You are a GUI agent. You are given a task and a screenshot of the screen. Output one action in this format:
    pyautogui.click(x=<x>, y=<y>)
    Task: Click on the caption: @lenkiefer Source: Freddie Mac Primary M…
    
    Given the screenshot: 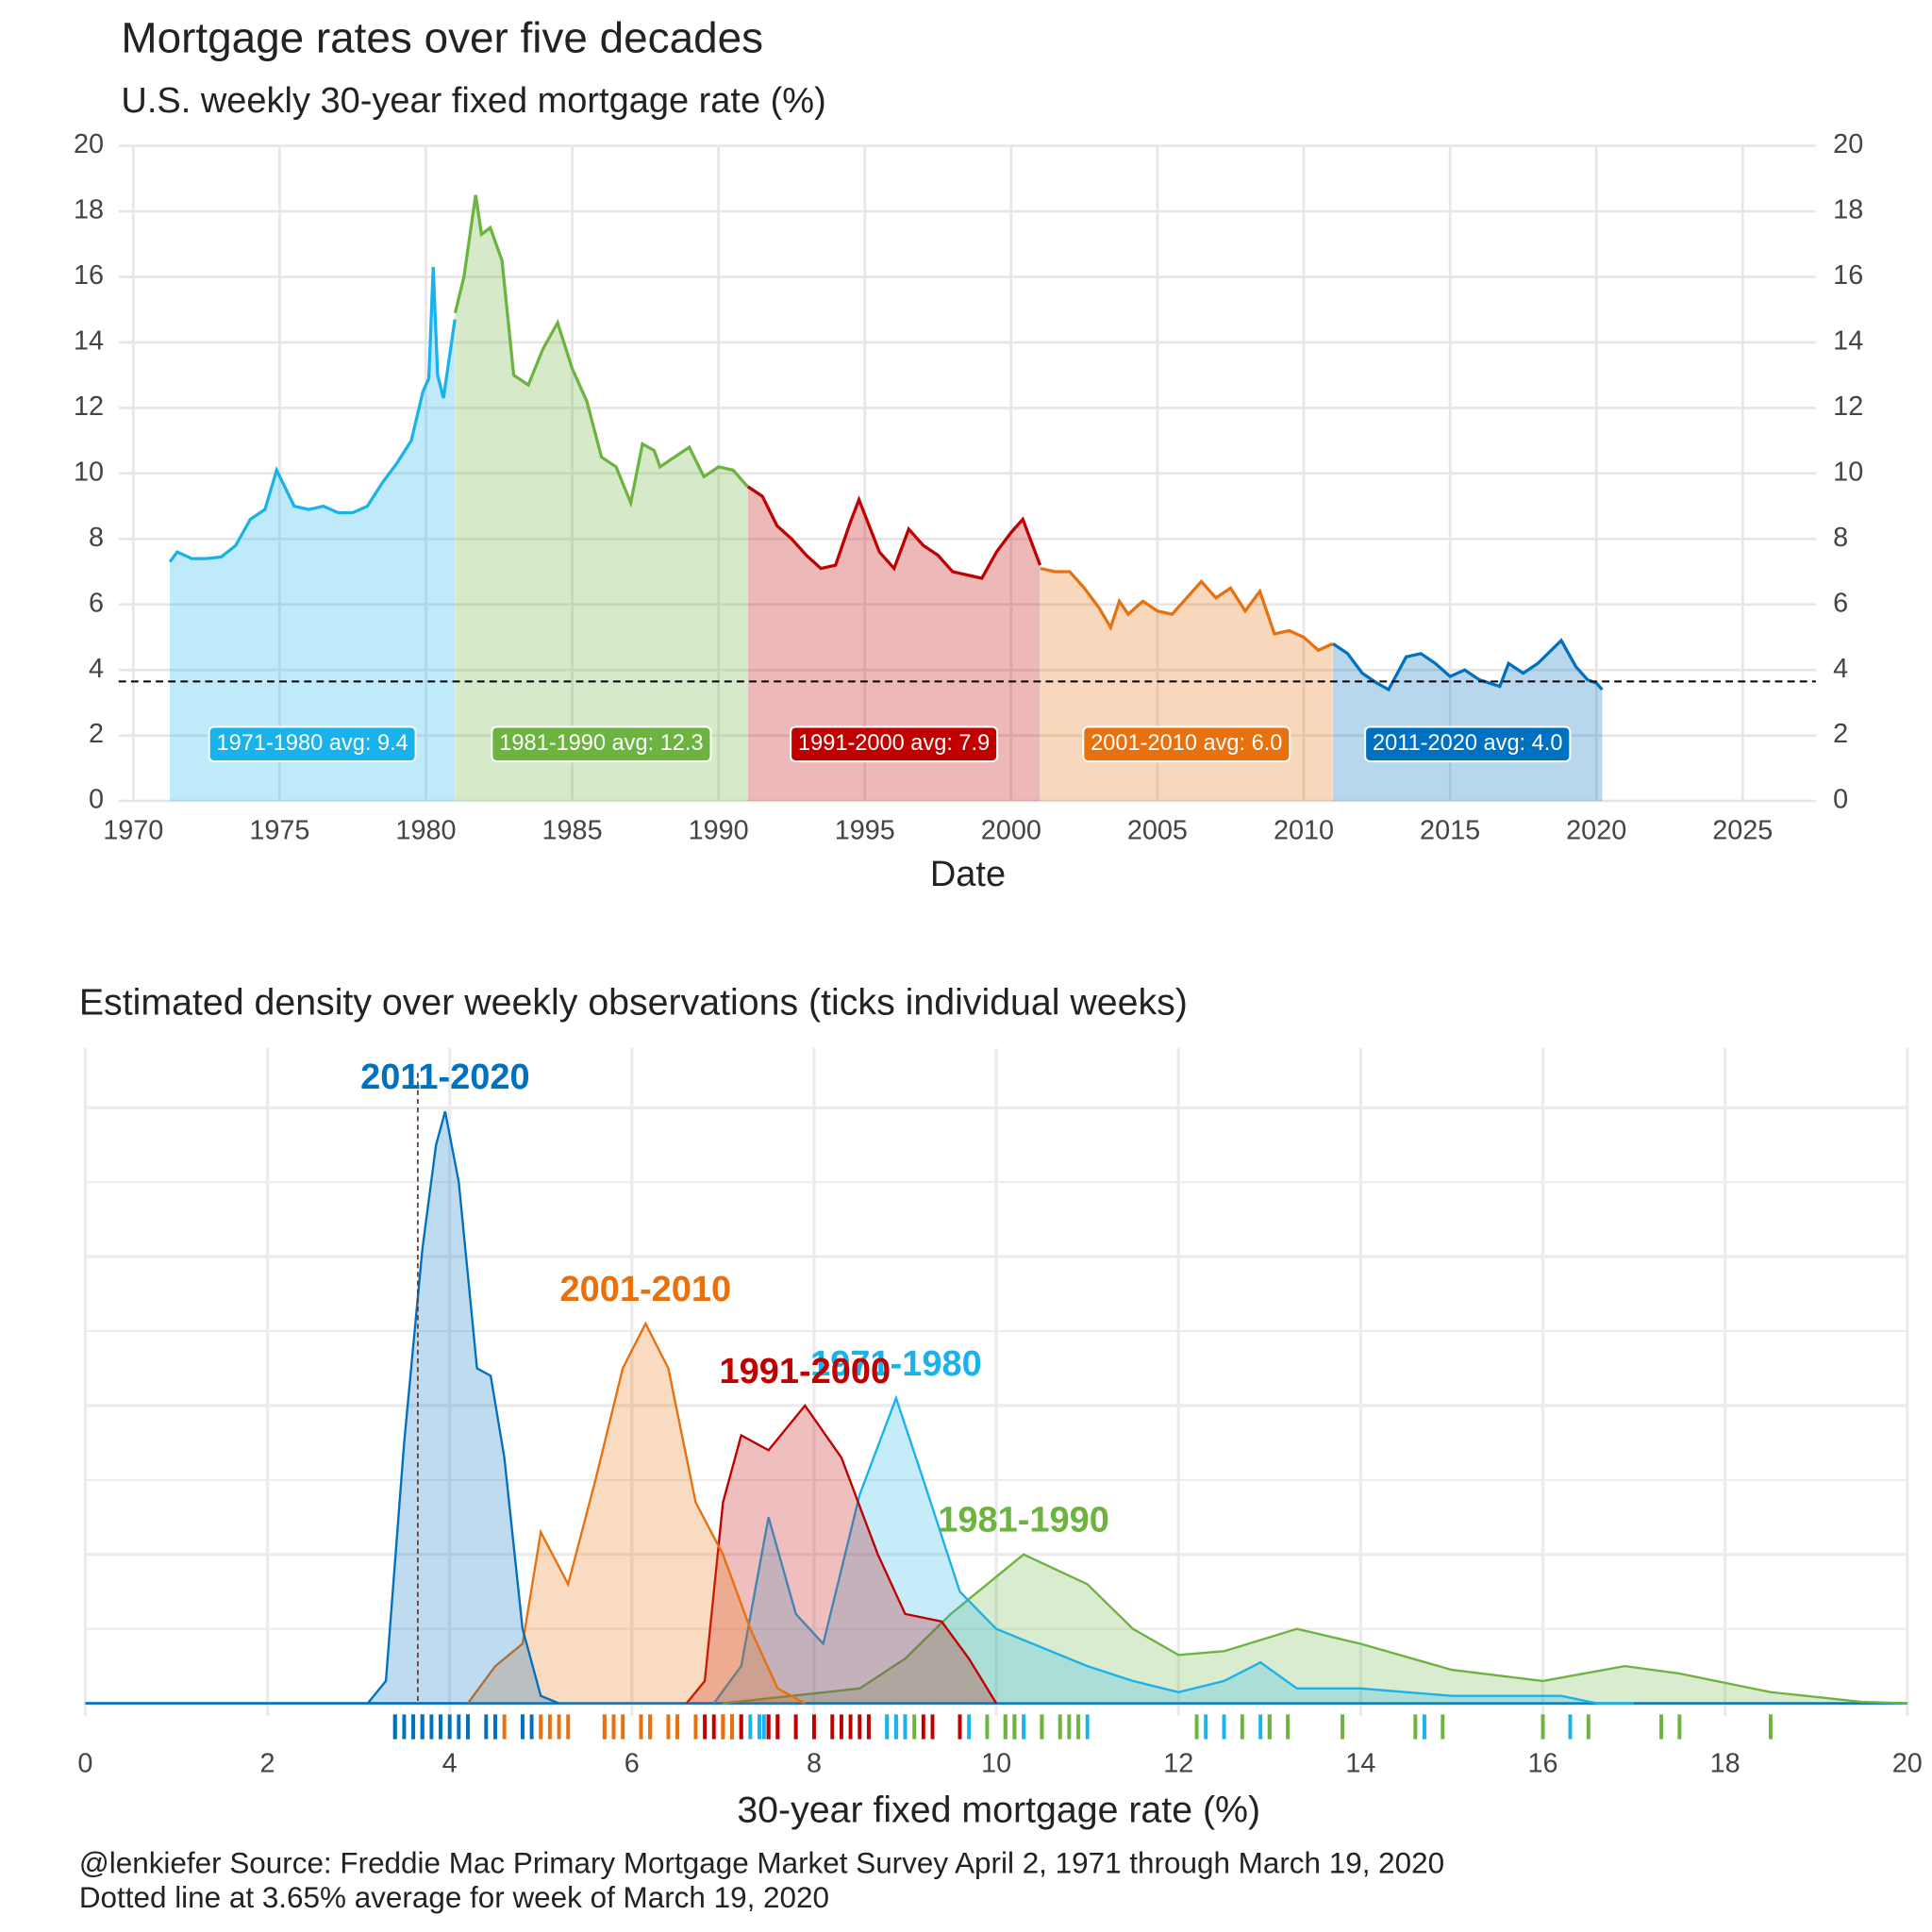 What is the action you would take?
    pyautogui.click(x=762, y=1863)
    